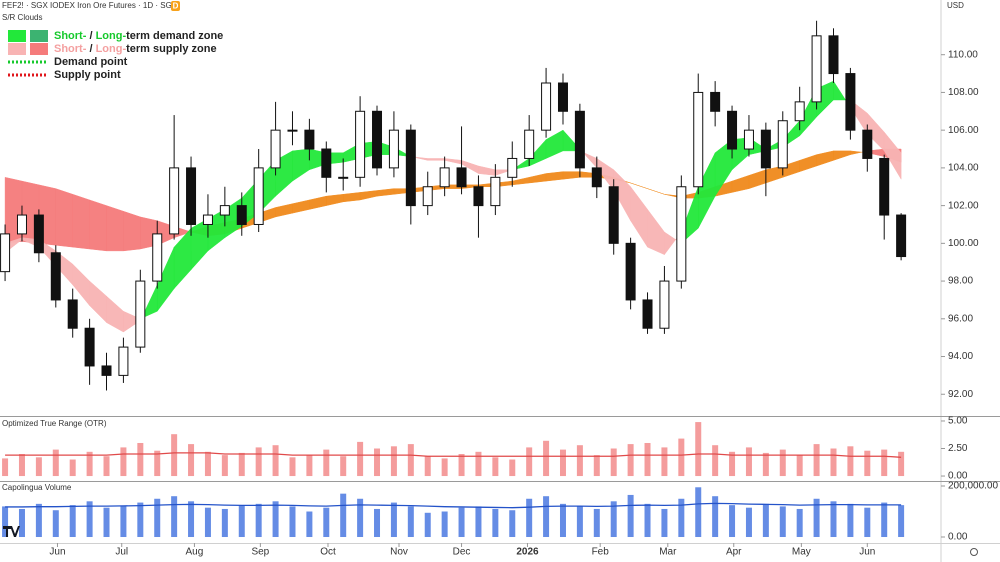 The image size is (1000, 562). I want to click on y-tick-label: 2.50, so click(958, 448).